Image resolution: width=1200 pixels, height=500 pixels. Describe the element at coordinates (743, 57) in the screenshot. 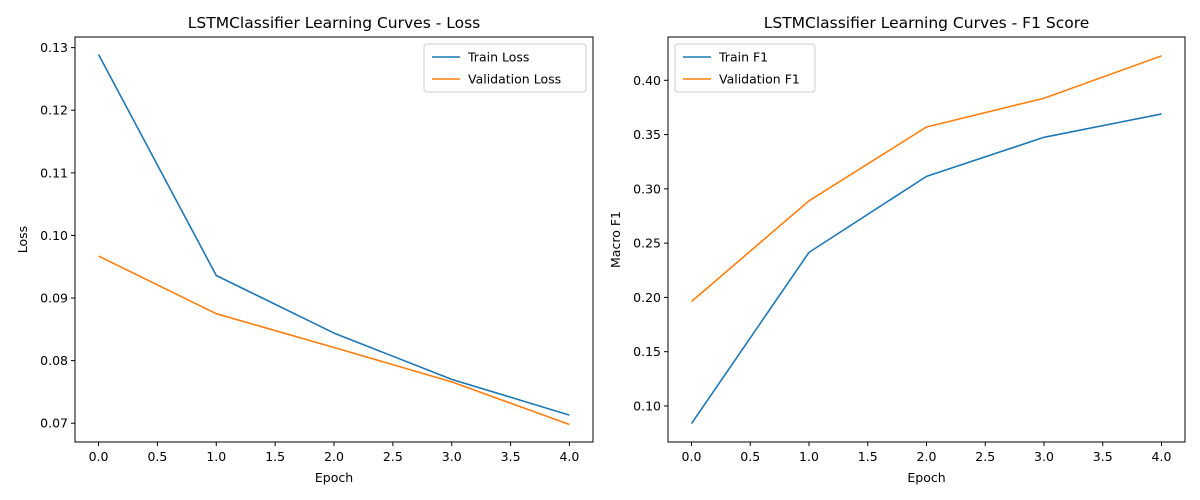

I see `legend-label: Train F1` at that location.